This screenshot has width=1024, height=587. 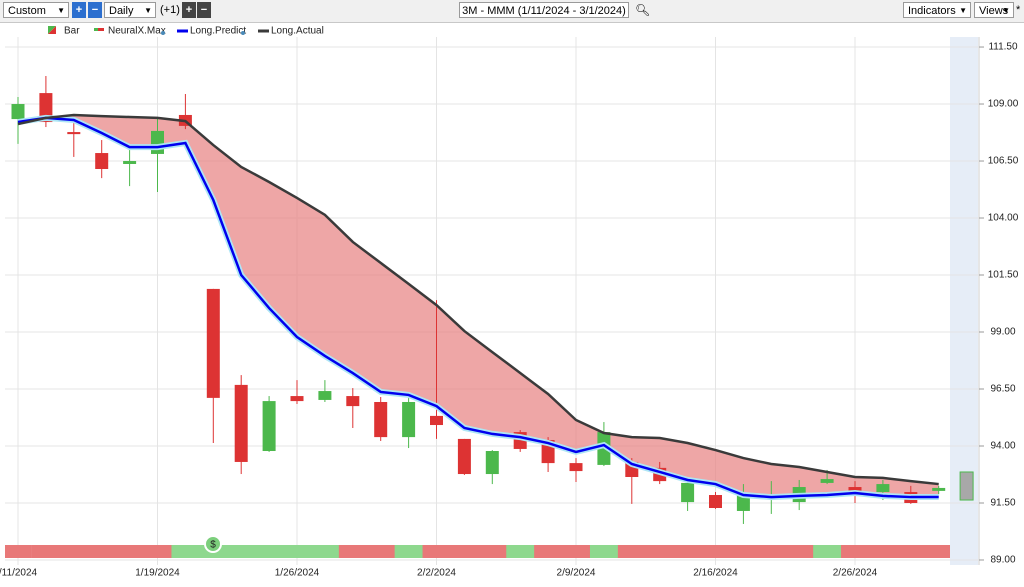 What do you see at coordinates (544, 10) in the screenshot?
I see `symbol-title: 3M - MMM (1/11/2024 - 3/1/2024)` at bounding box center [544, 10].